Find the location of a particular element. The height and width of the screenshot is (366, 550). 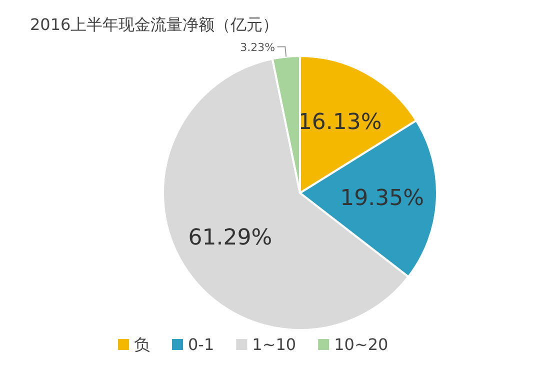

legend-label: 1~10 is located at coordinates (274, 344).